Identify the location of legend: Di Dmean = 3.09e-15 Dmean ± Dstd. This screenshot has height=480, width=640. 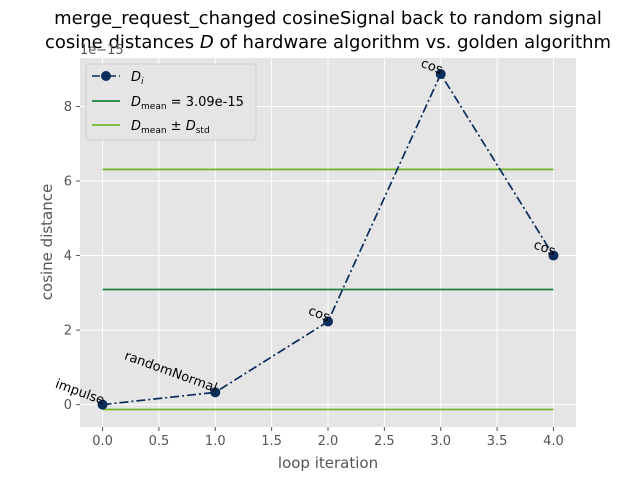
(171, 102).